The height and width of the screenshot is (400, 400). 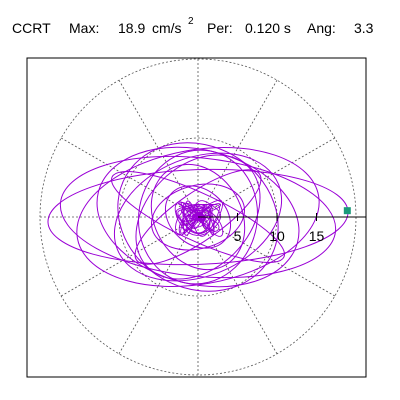 I want to click on angle-value: 3.3, so click(x=364, y=28).